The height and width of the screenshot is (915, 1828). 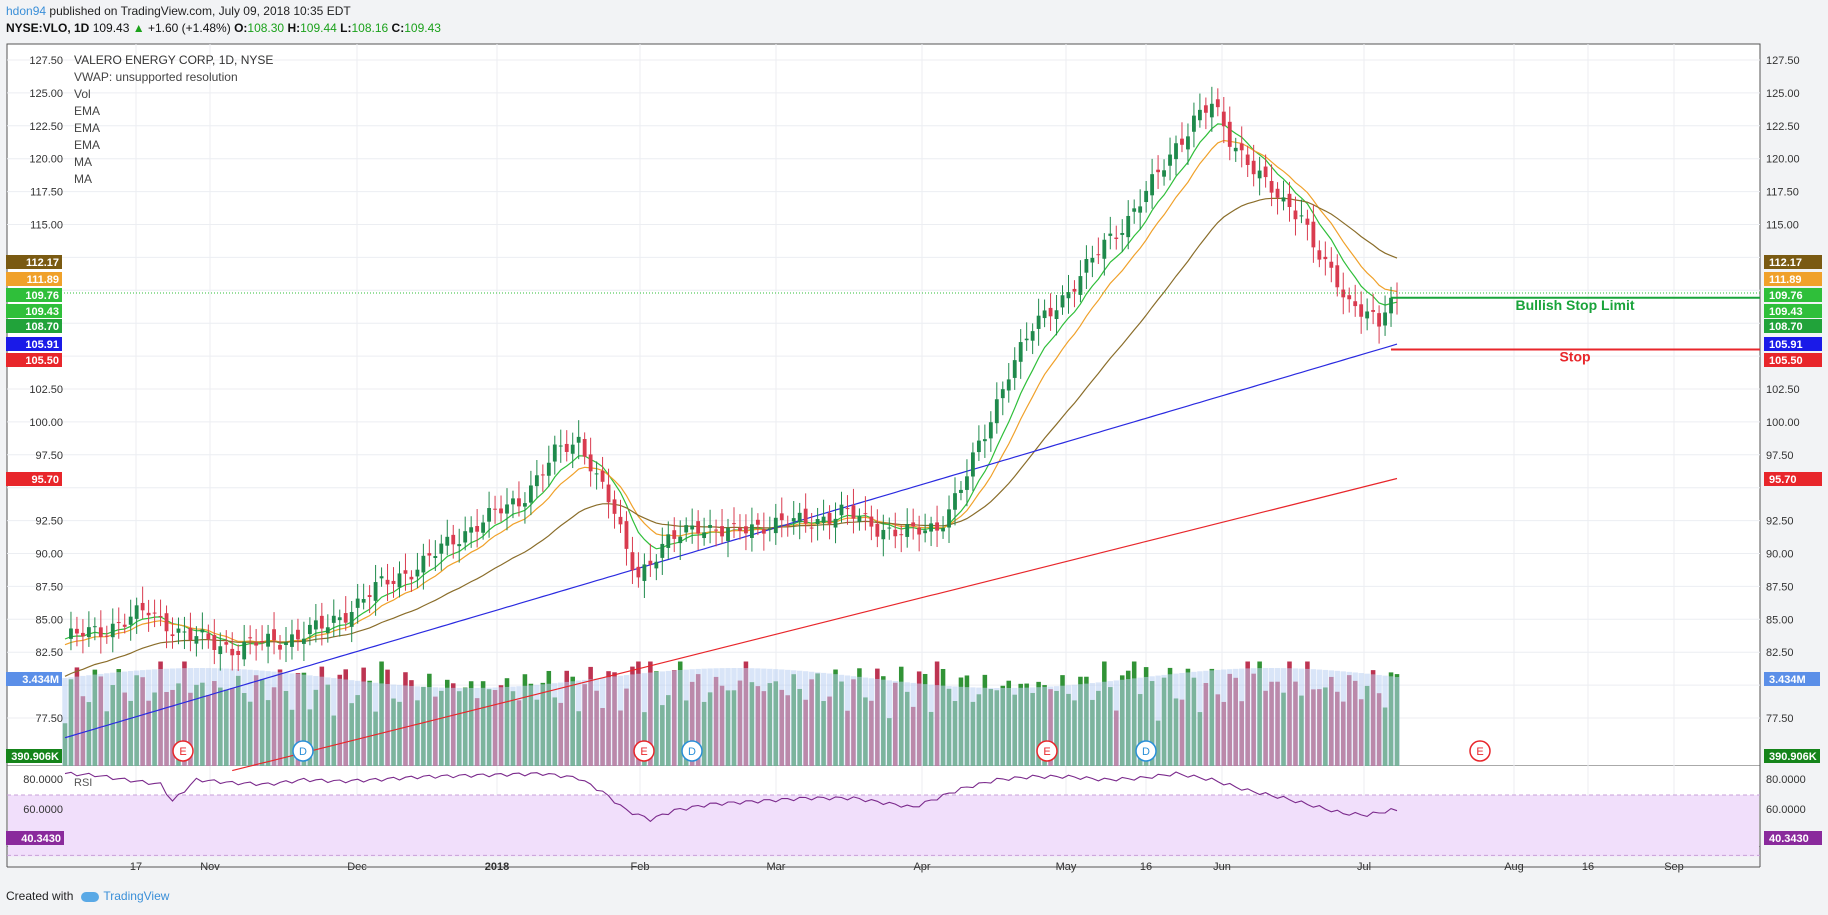 I want to click on low-label: L:, so click(x=346, y=28).